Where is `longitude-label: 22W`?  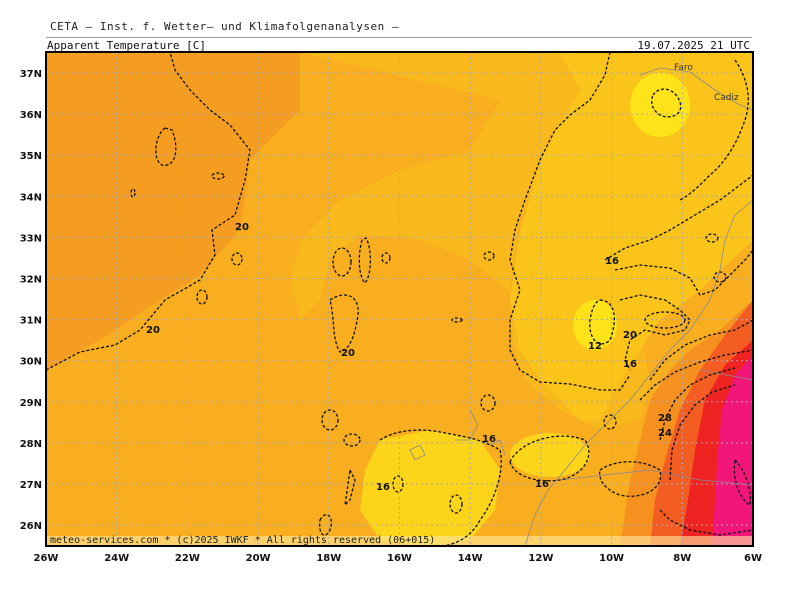 longitude-label: 22W is located at coordinates (187, 558).